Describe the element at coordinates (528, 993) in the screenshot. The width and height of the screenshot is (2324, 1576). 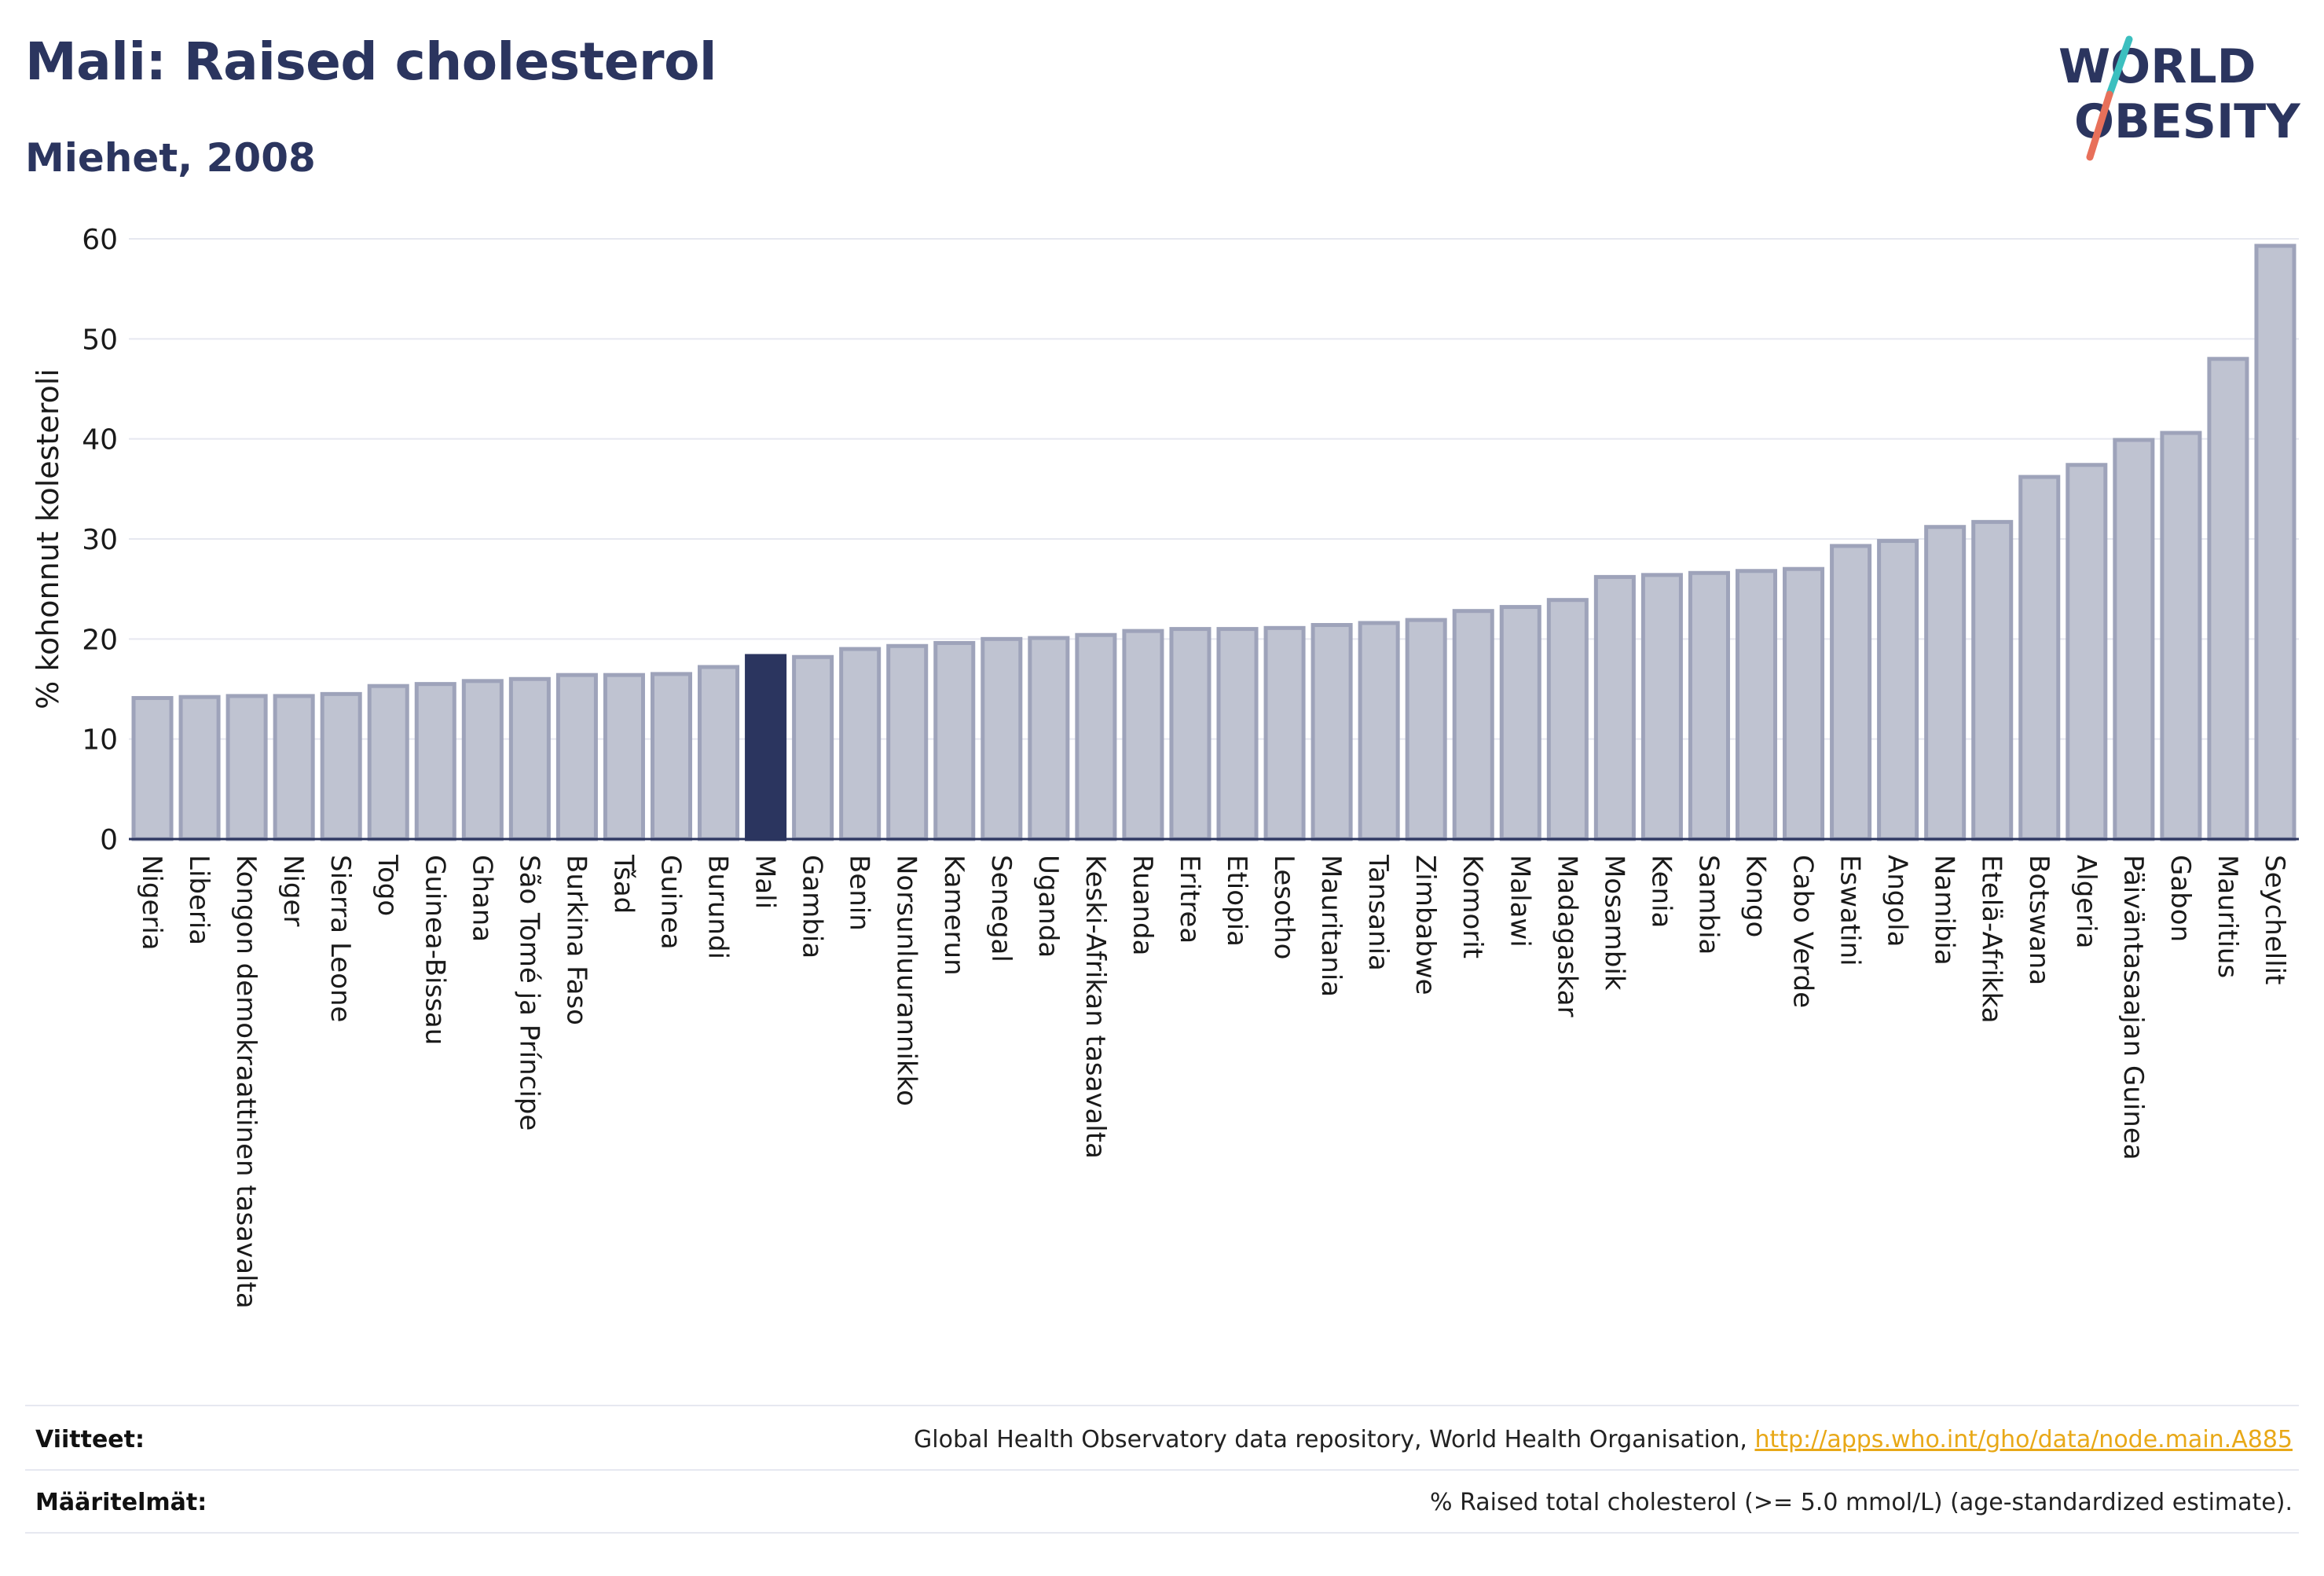
I see `x-tick-label: São Tomé ja Príncipe` at that location.